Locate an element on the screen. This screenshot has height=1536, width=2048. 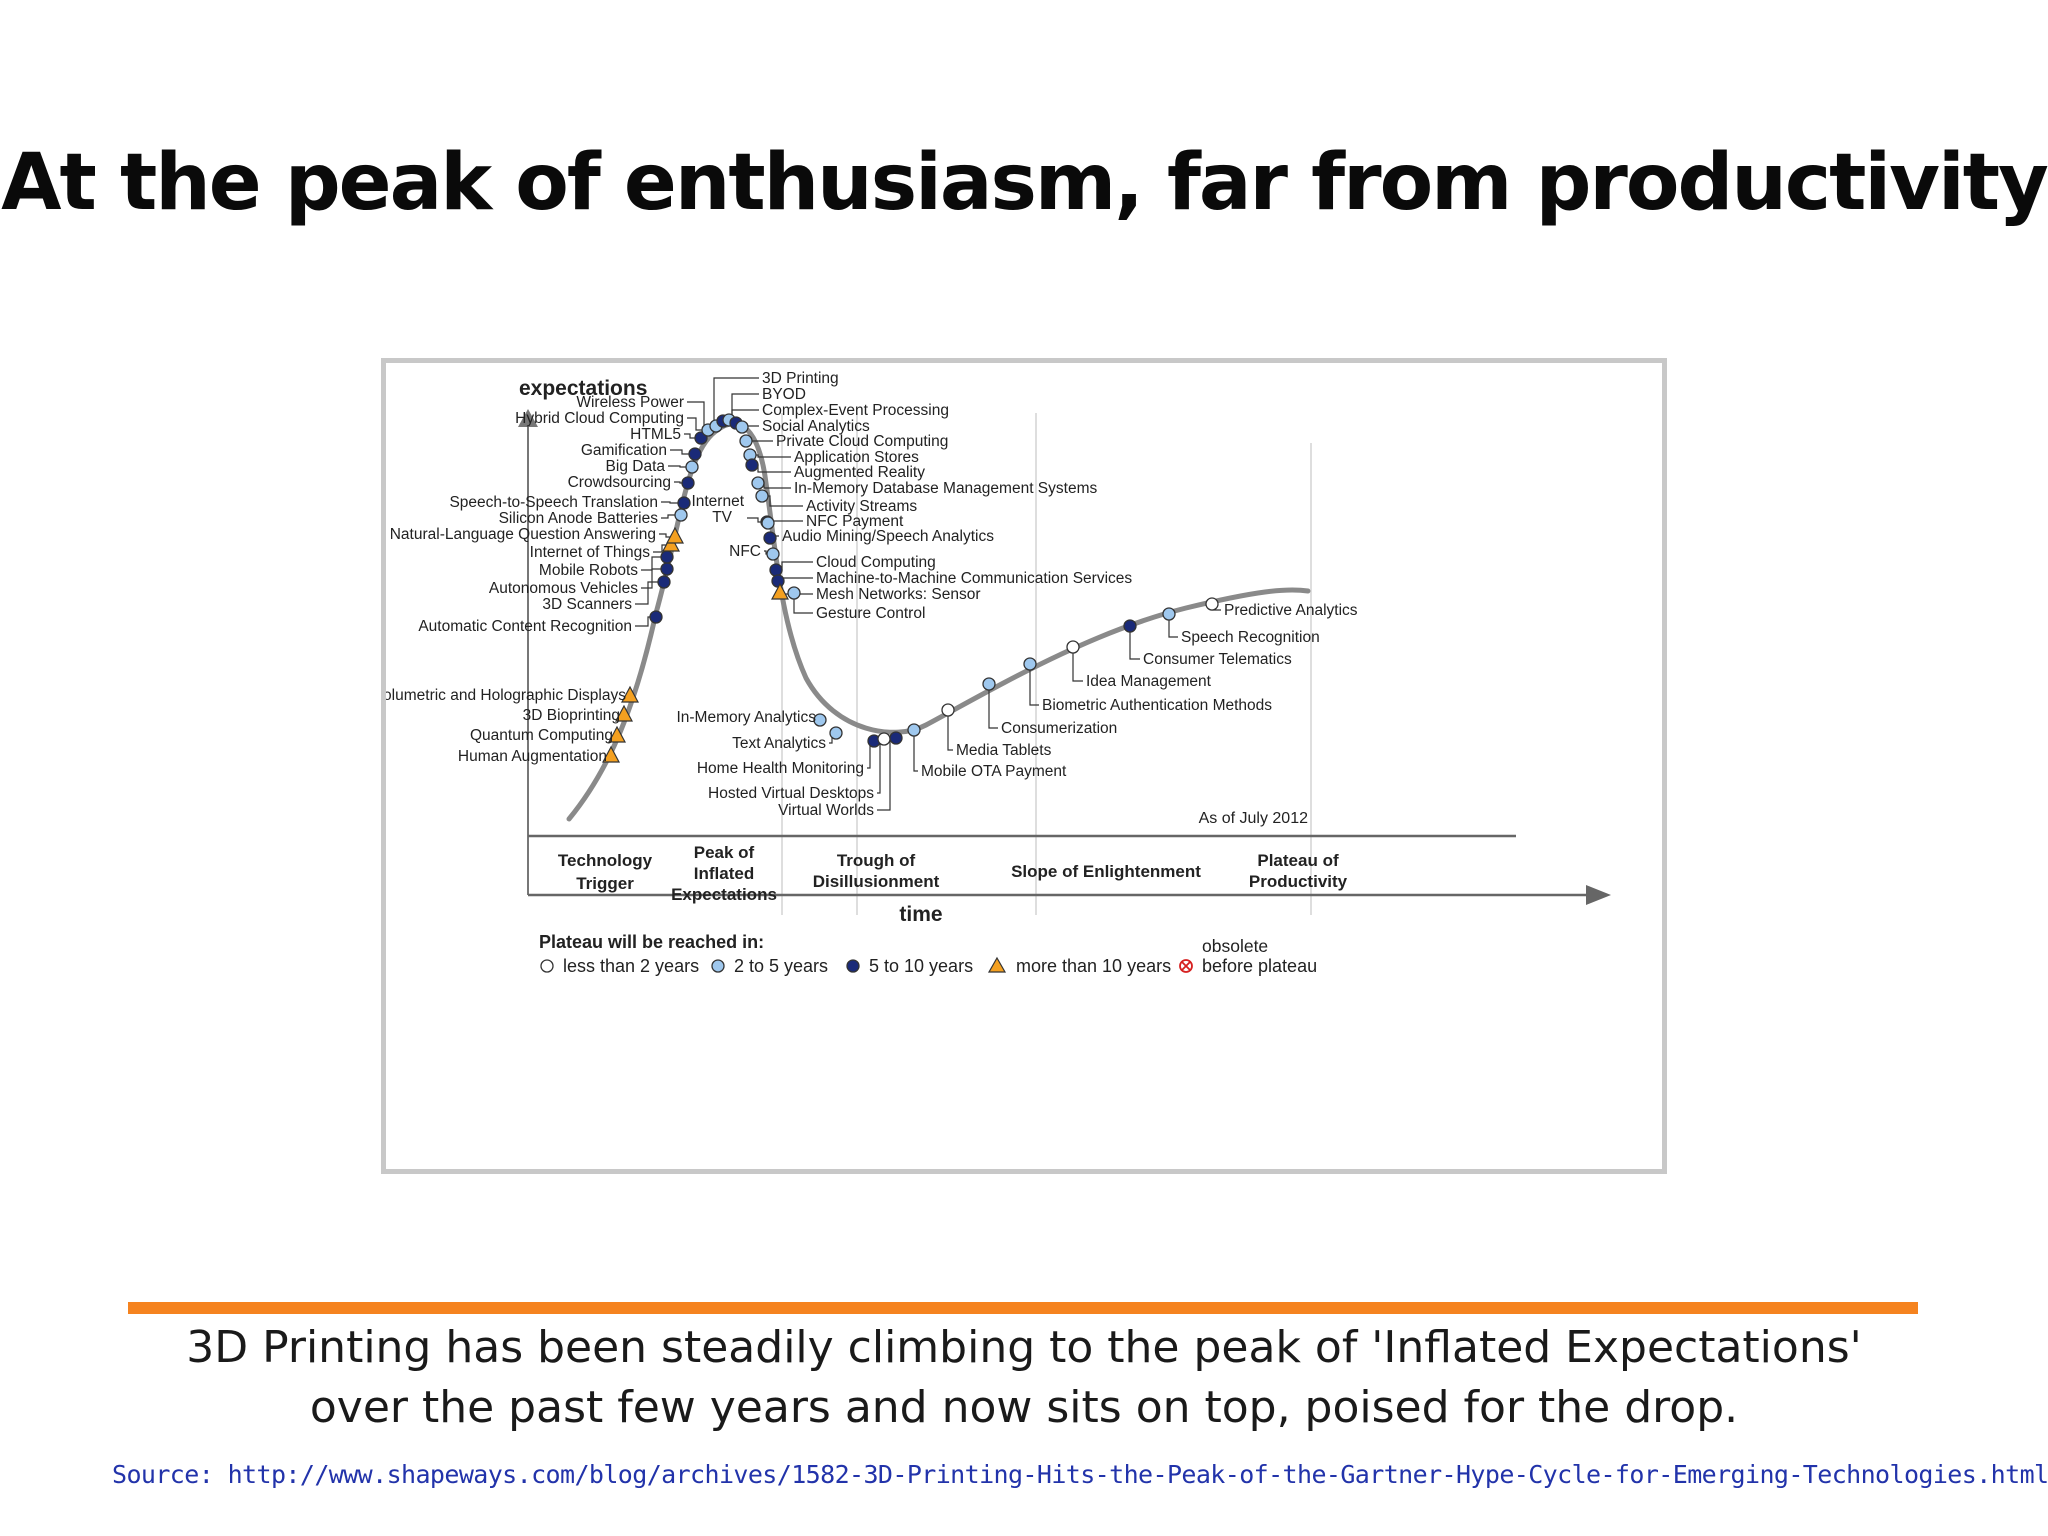
marker-consumerization is located at coordinates (989, 684).